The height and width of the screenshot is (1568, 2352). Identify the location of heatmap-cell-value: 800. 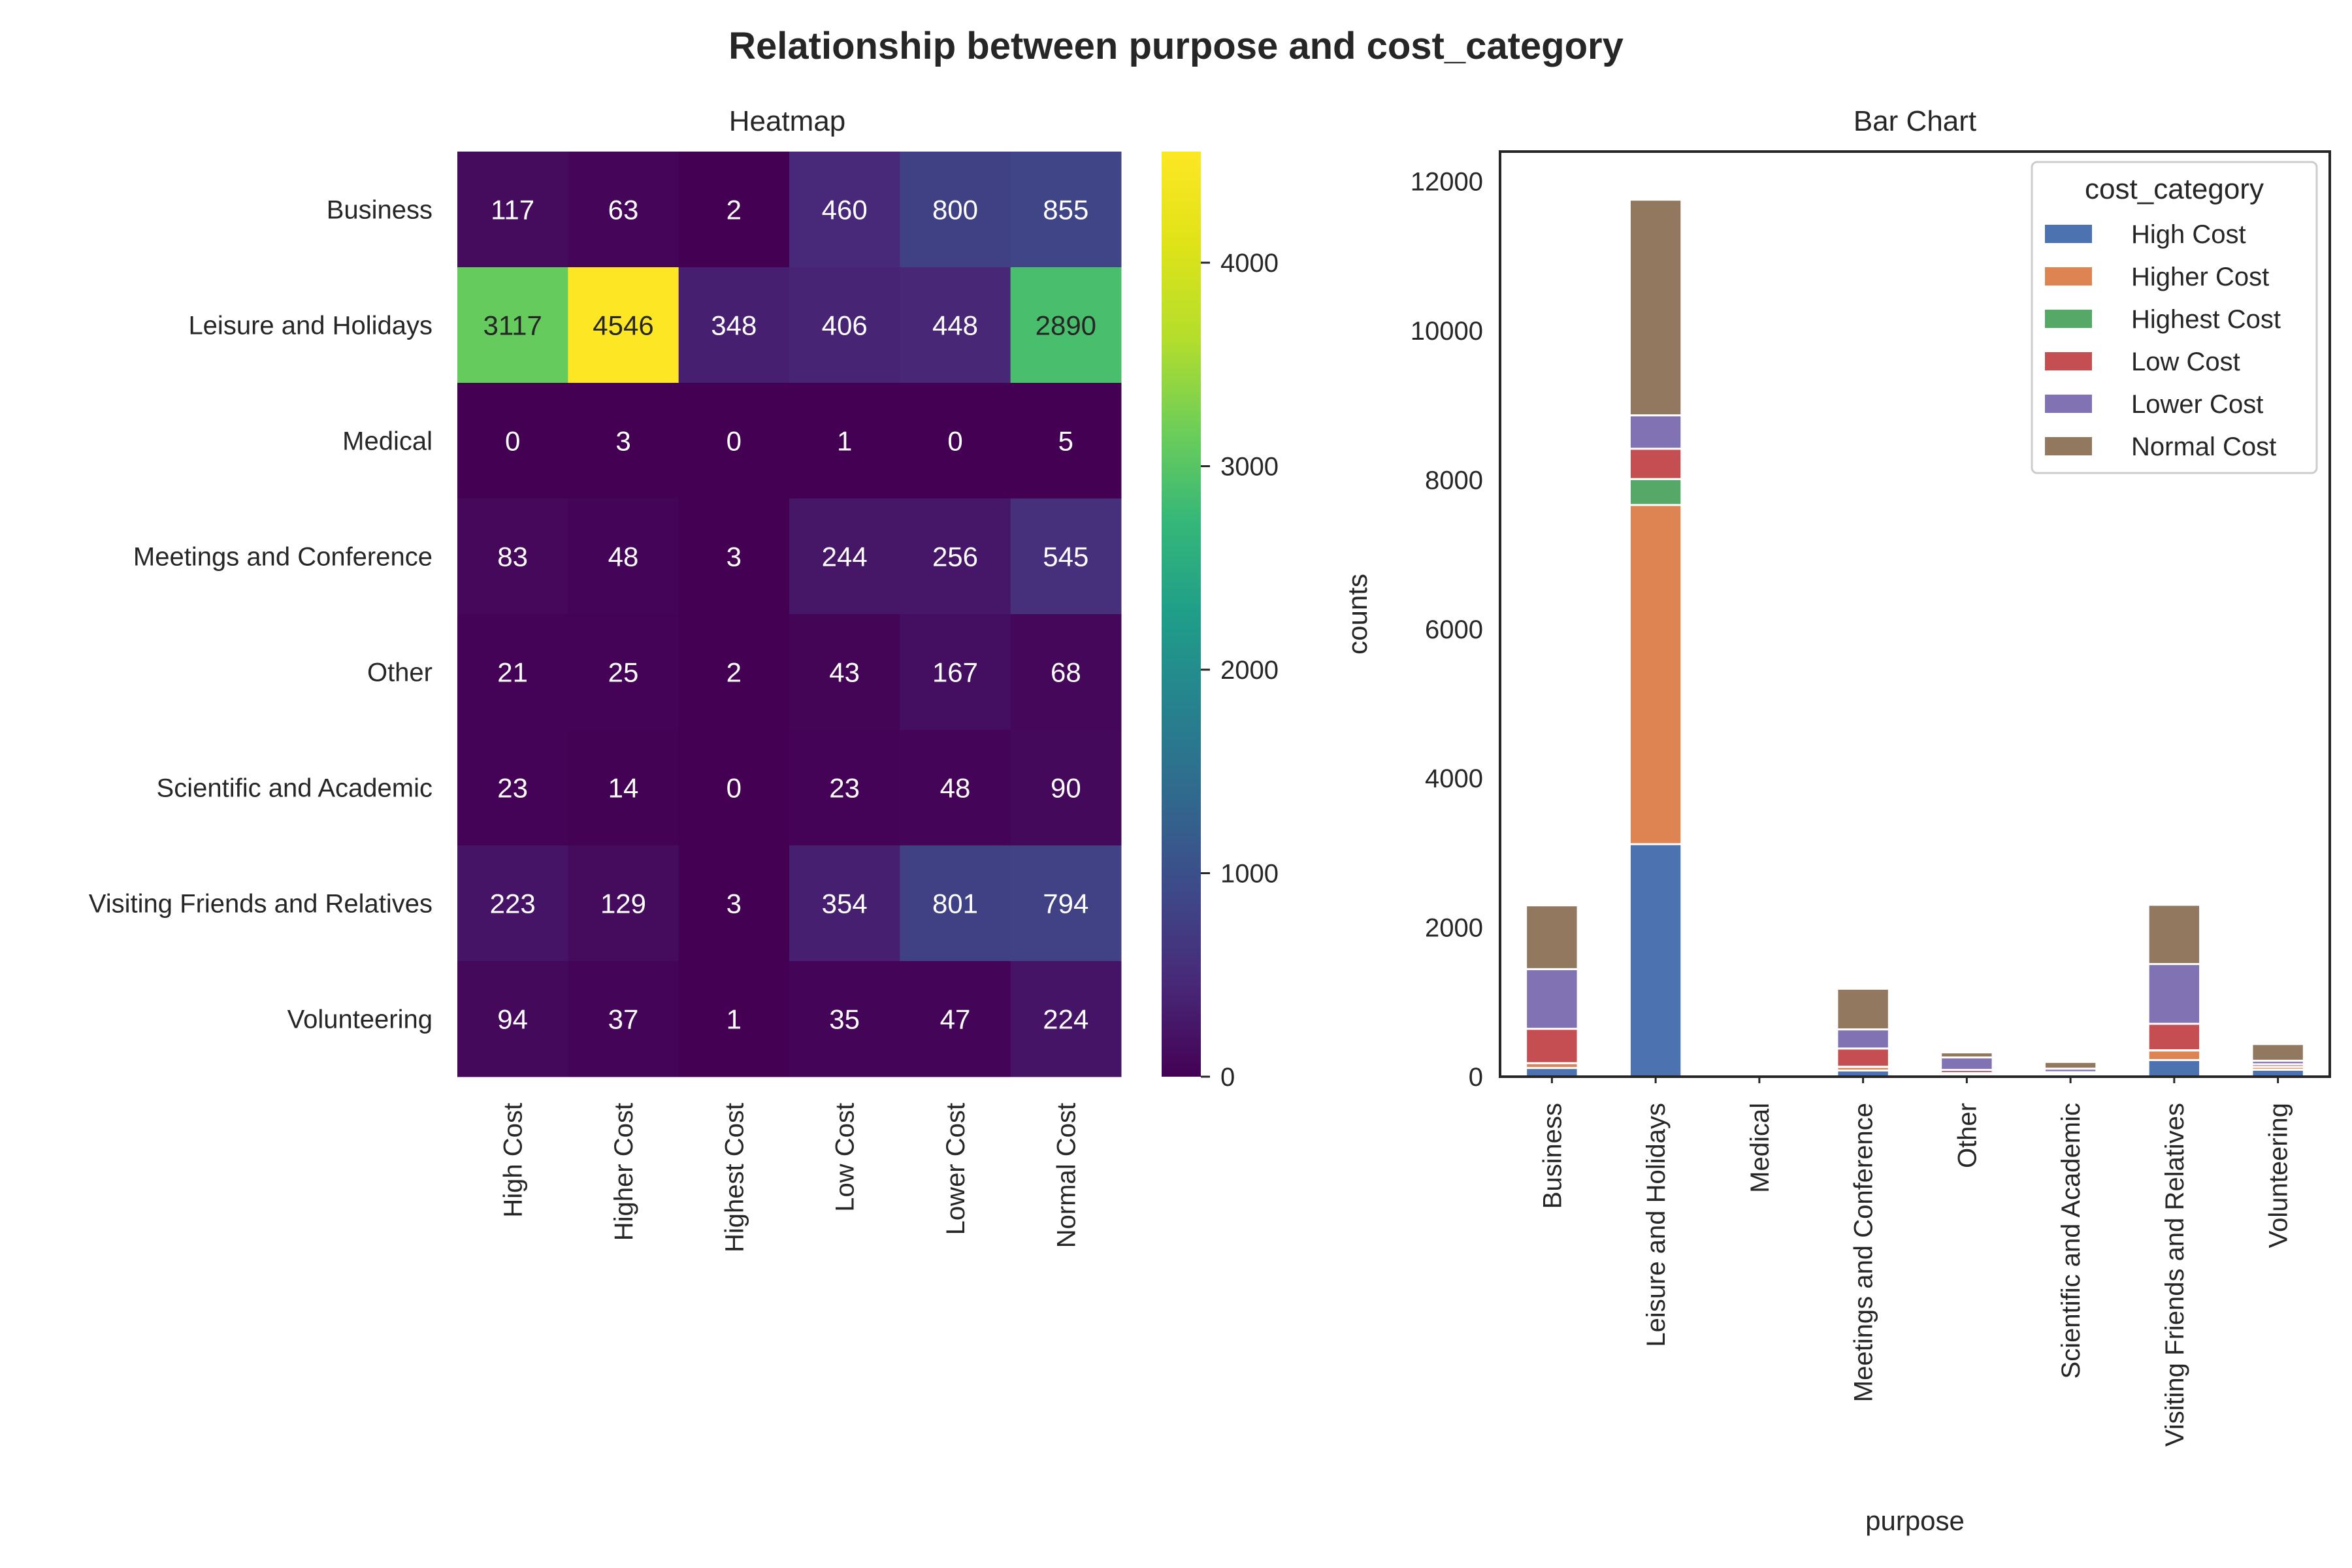
(955, 210).